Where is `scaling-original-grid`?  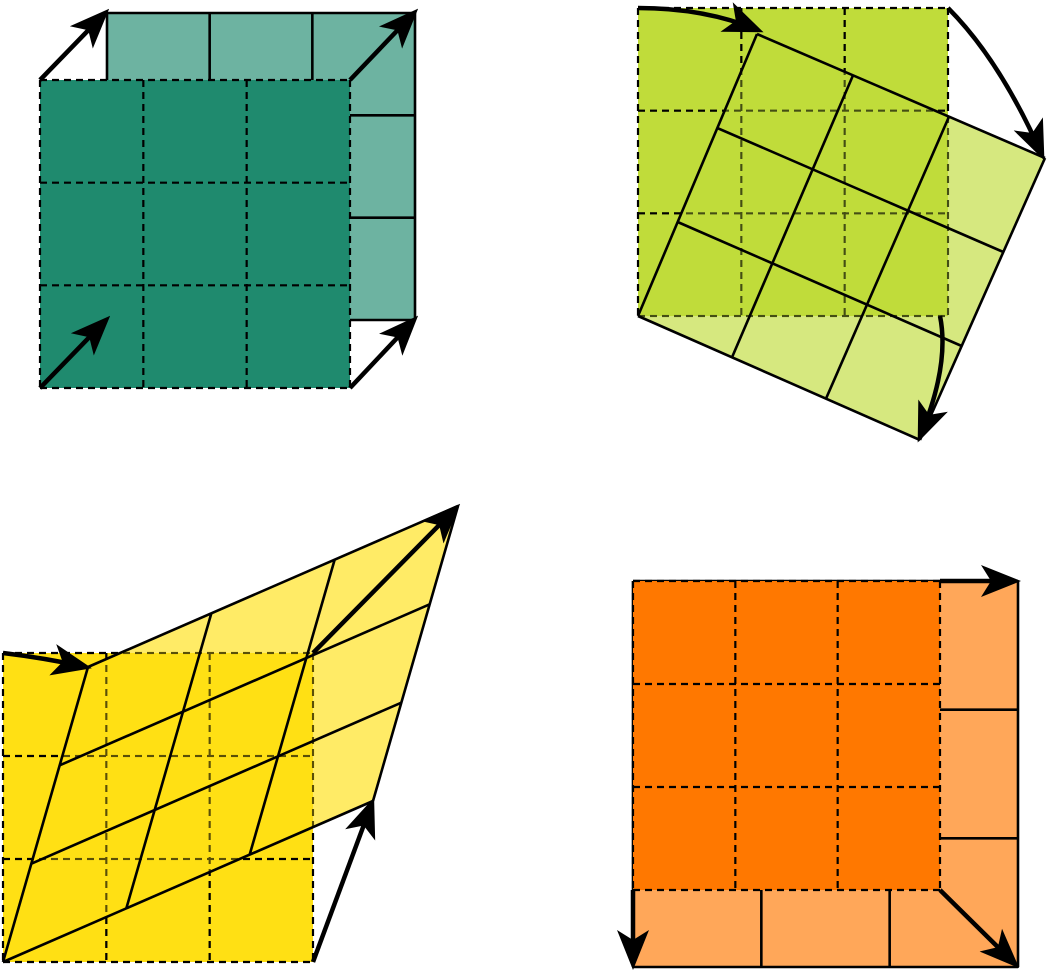
scaling-original-grid is located at coordinates (786, 735).